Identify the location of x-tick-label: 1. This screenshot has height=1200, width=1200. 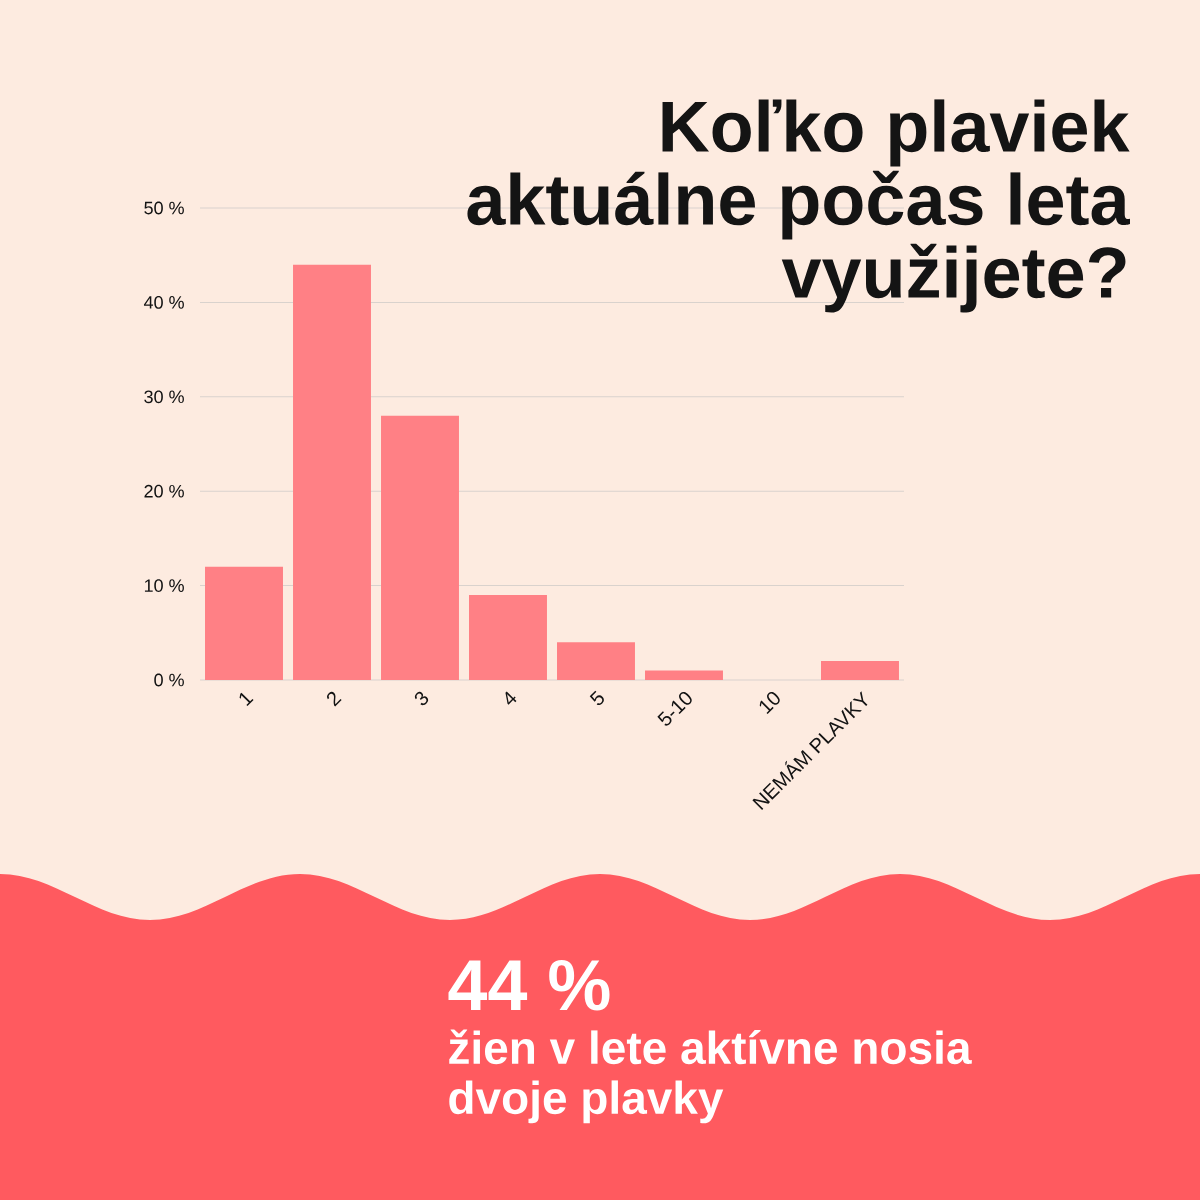
(246, 699).